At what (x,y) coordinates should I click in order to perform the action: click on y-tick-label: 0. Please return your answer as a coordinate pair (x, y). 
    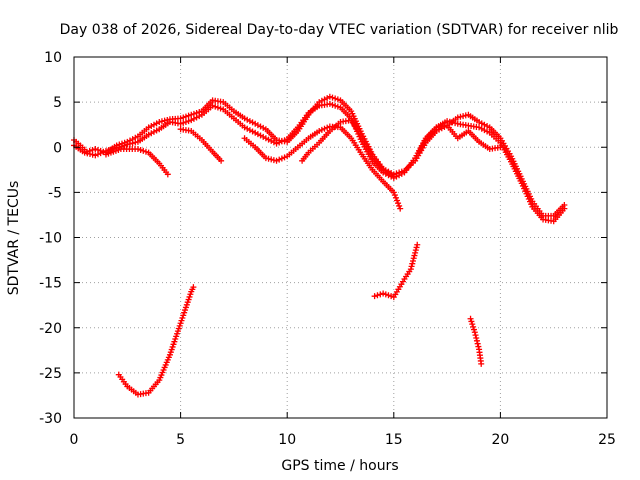
    Looking at the image, I should click on (57, 148).